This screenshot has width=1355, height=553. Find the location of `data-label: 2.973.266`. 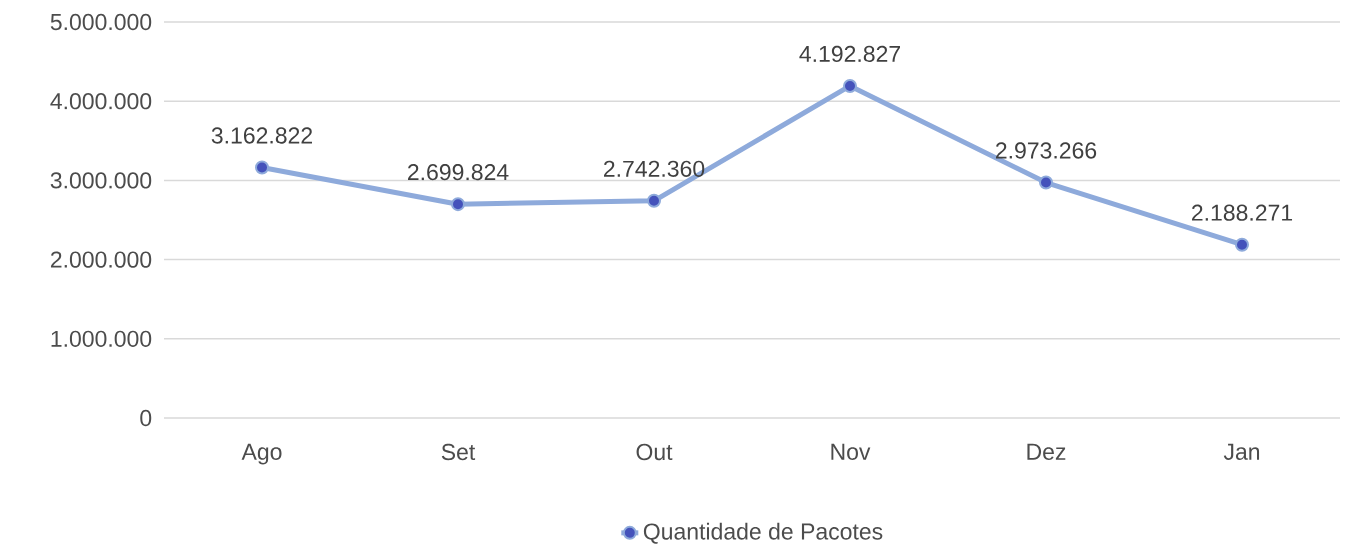

data-label: 2.973.266 is located at coordinates (1046, 150).